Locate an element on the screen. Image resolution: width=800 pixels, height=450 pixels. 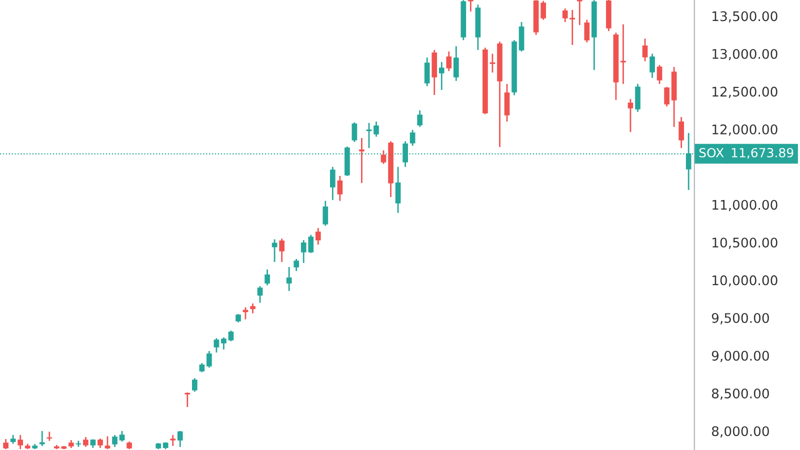
y-tick-label: 11,000.00 is located at coordinates (745, 206).